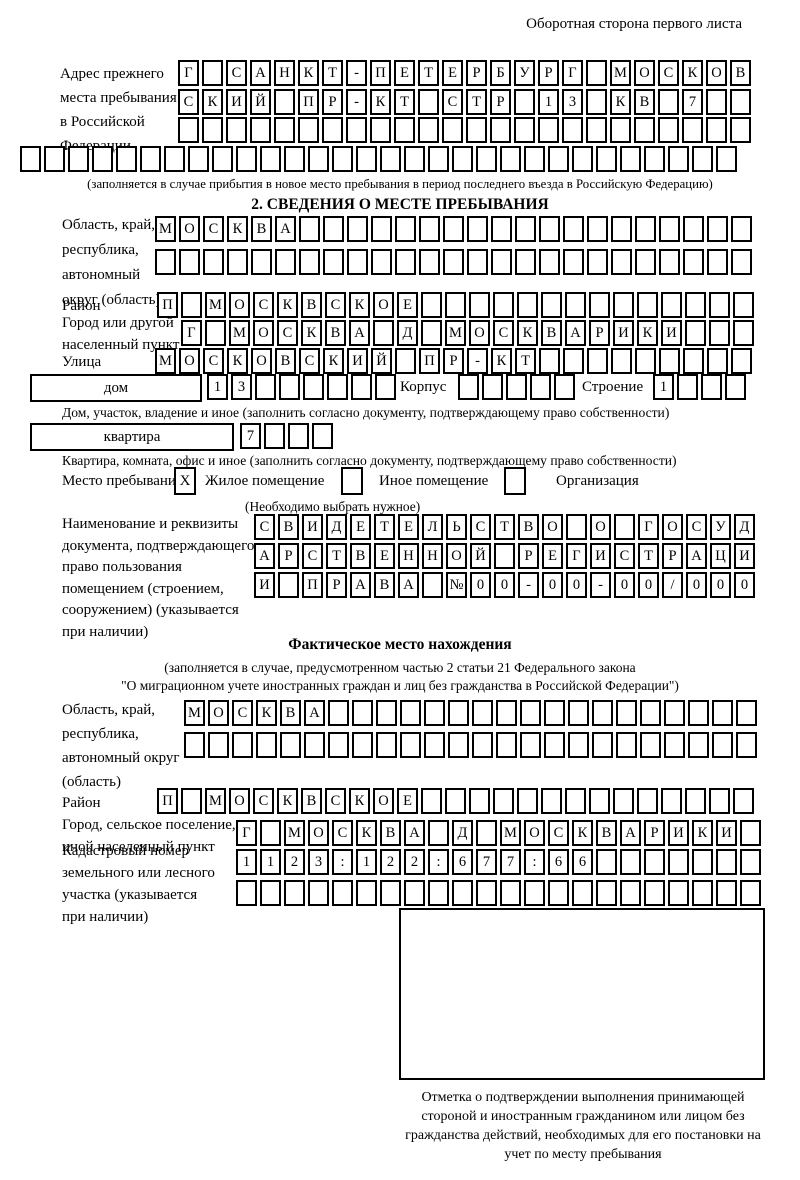 The height and width of the screenshot is (1180, 800). What do you see at coordinates (613, 387) in the screenshot?
I see `label-stroenie: Строение` at bounding box center [613, 387].